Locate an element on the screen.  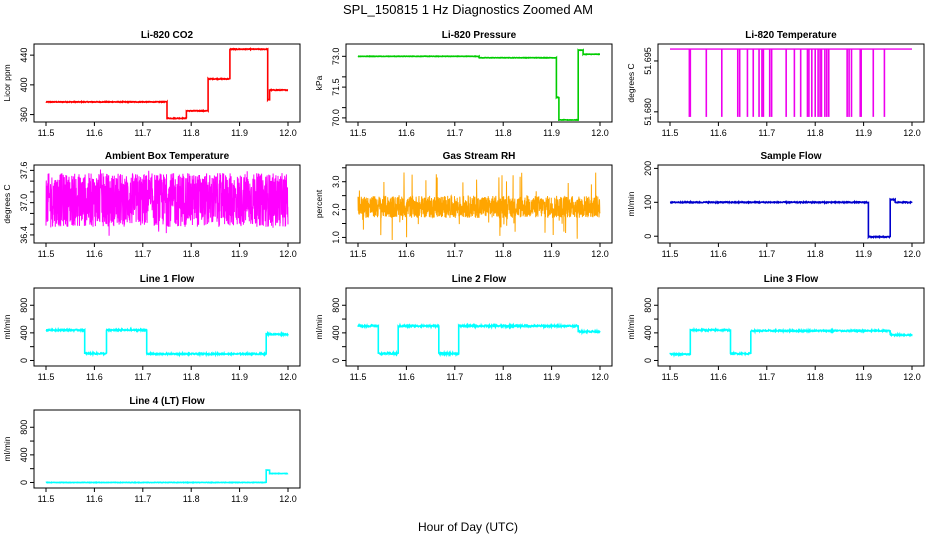
figure-xlabel: Hour of Day (UTC) is located at coordinates (468, 527).